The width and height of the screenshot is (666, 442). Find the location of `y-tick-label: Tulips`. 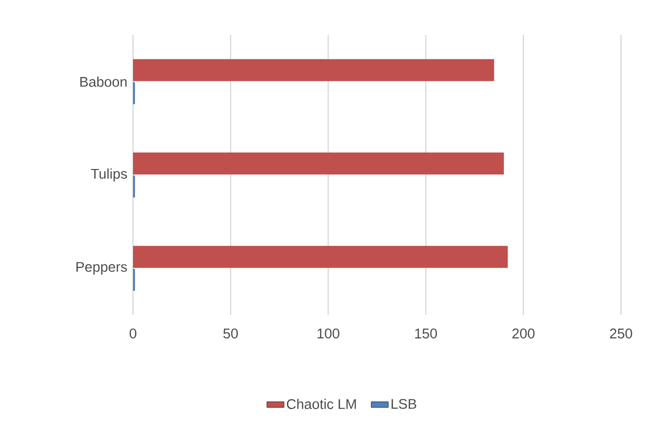

y-tick-label: Tulips is located at coordinates (108, 175).